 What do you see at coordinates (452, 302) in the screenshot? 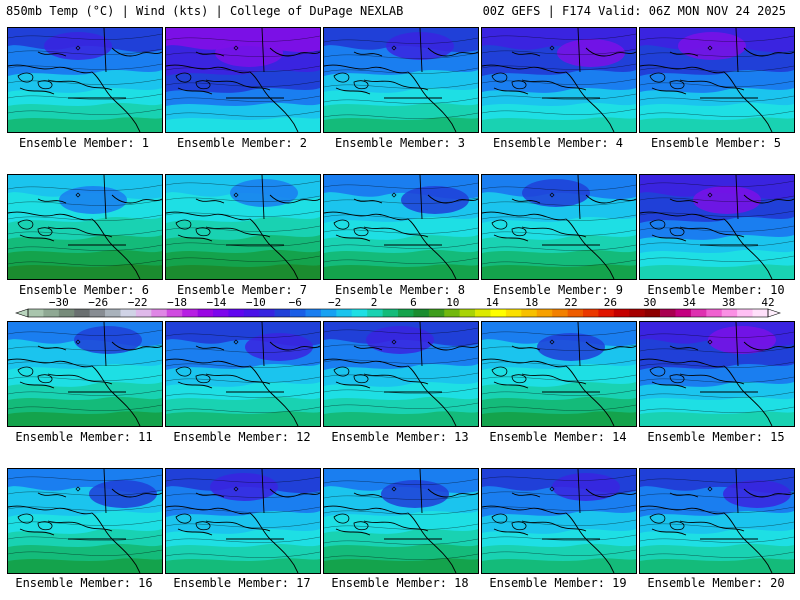
I see `colorbar-tick-label: 10` at bounding box center [452, 302].